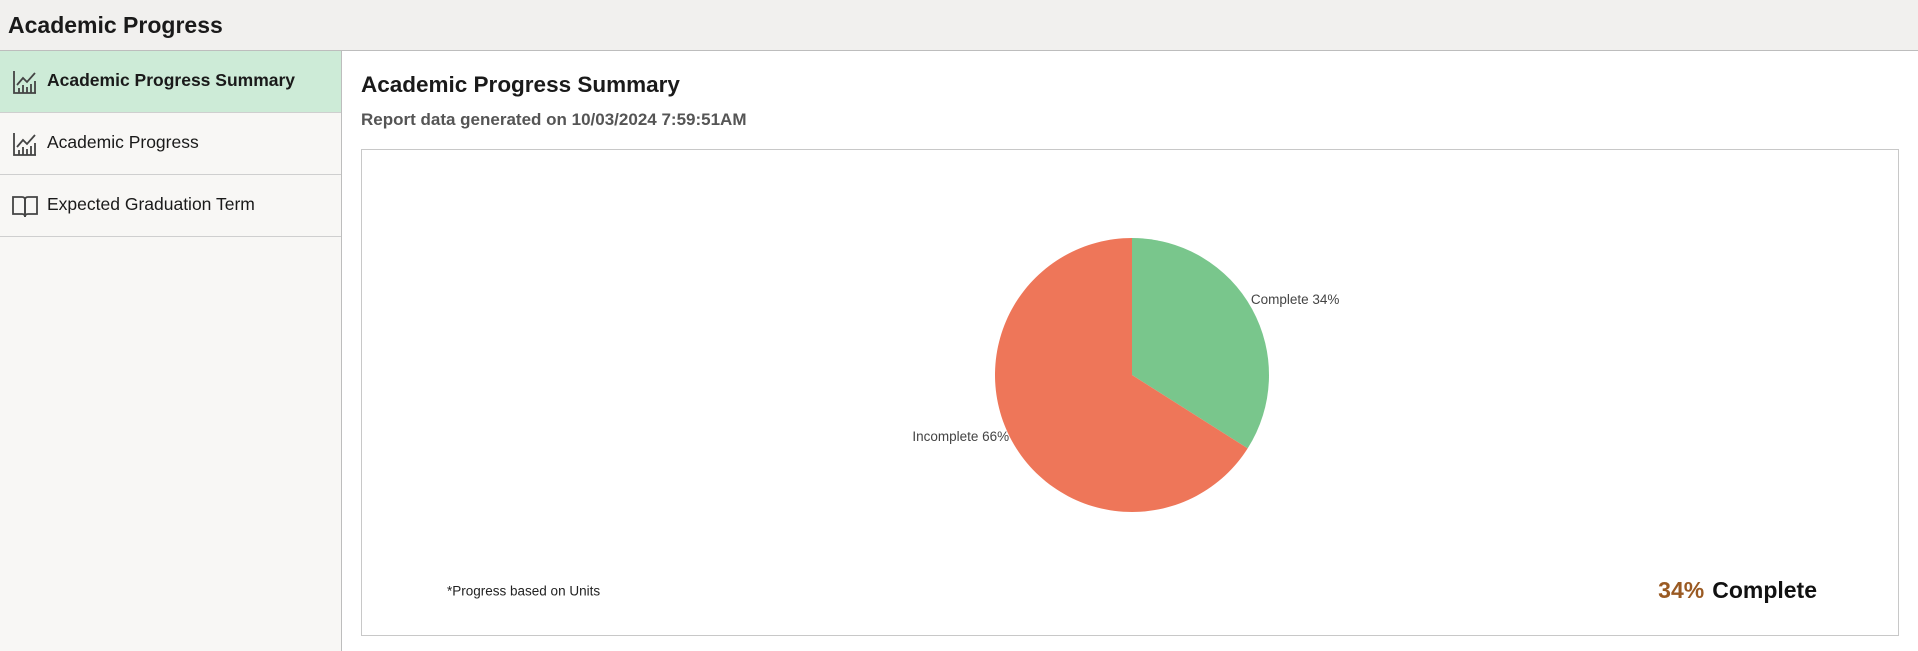 The image size is (1918, 651). What do you see at coordinates (1764, 590) in the screenshot?
I see `summary-text: Complete` at bounding box center [1764, 590].